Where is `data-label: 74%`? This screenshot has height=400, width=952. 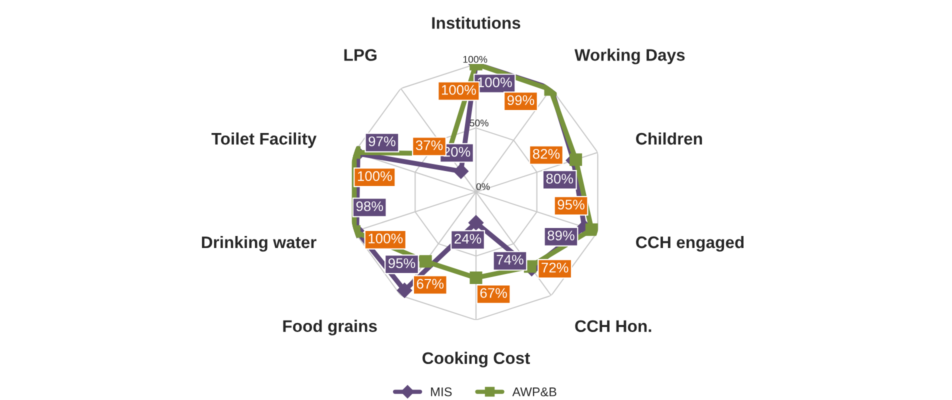 data-label: 74% is located at coordinates (510, 259).